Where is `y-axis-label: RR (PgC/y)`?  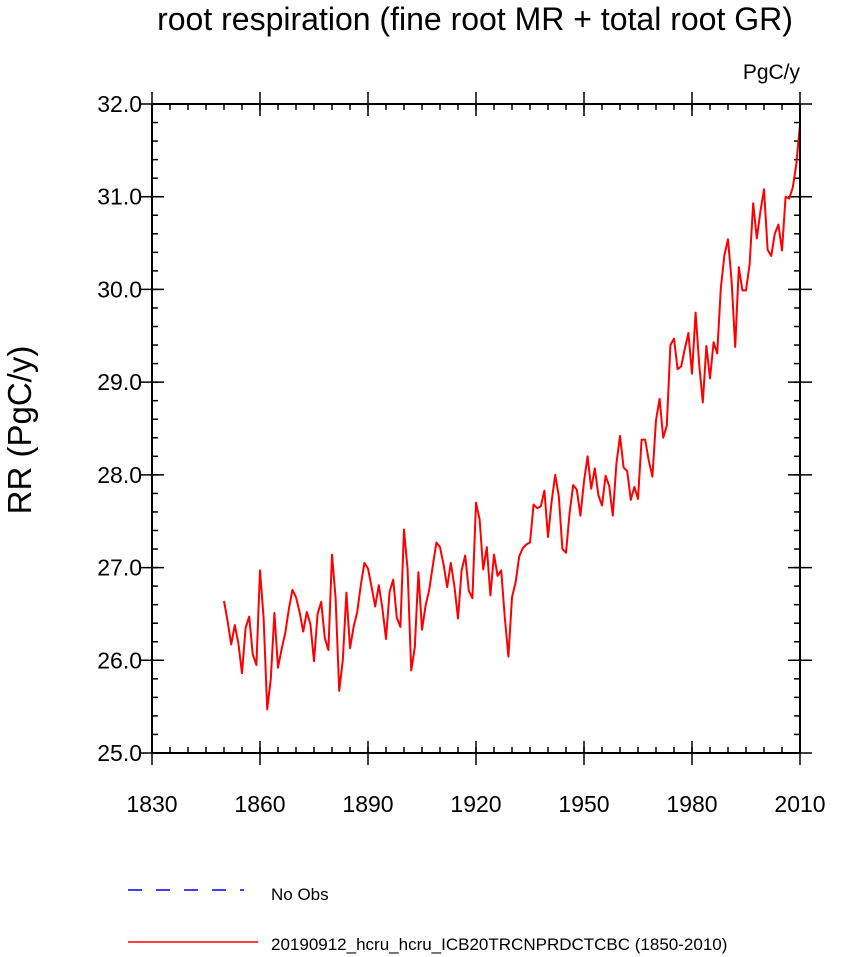 y-axis-label: RR (PgC/y) is located at coordinates (19, 430).